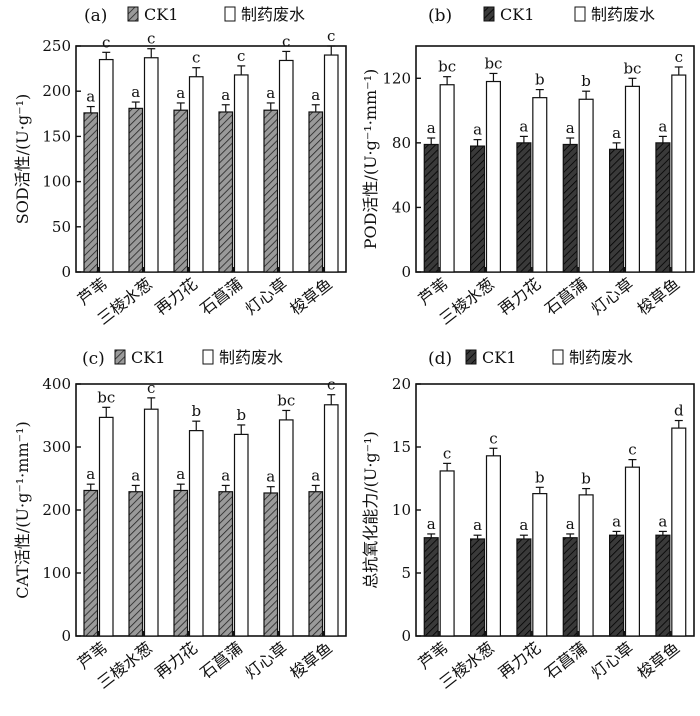 The width and height of the screenshot is (700, 716). I want to click on y-tick-label: 20, so click(401, 384).